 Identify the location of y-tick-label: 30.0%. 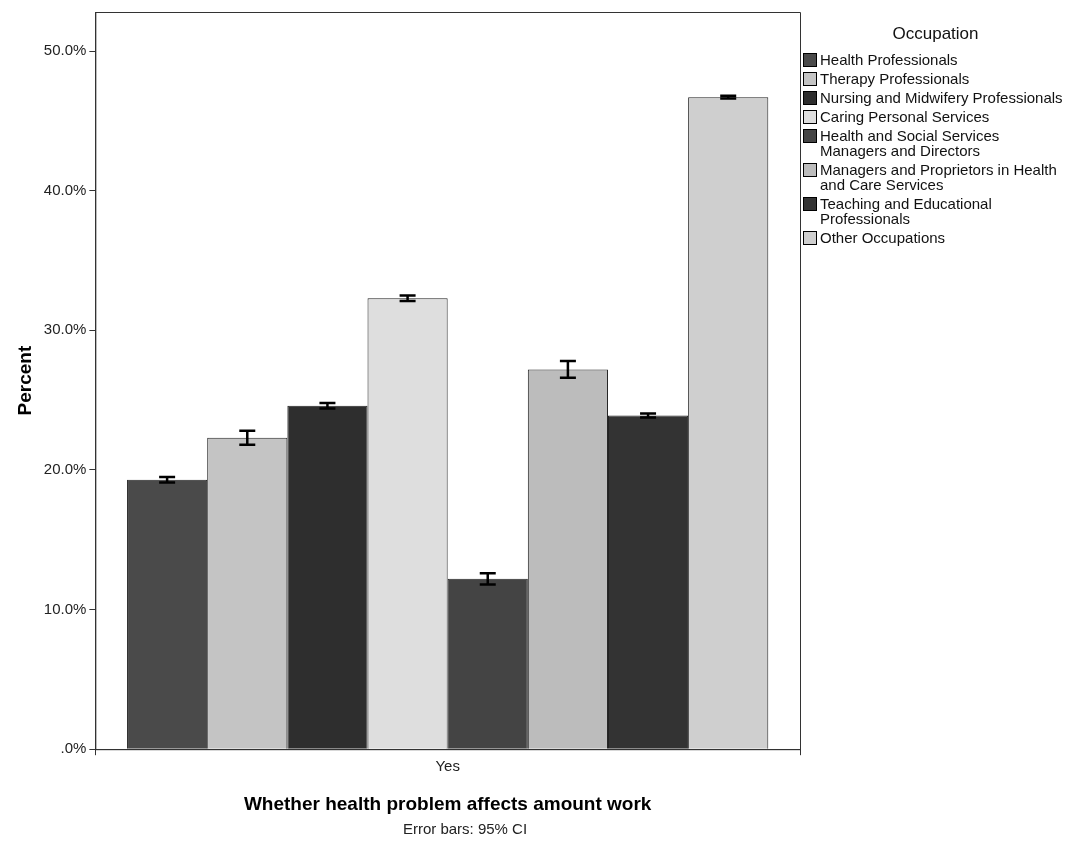
(65, 329).